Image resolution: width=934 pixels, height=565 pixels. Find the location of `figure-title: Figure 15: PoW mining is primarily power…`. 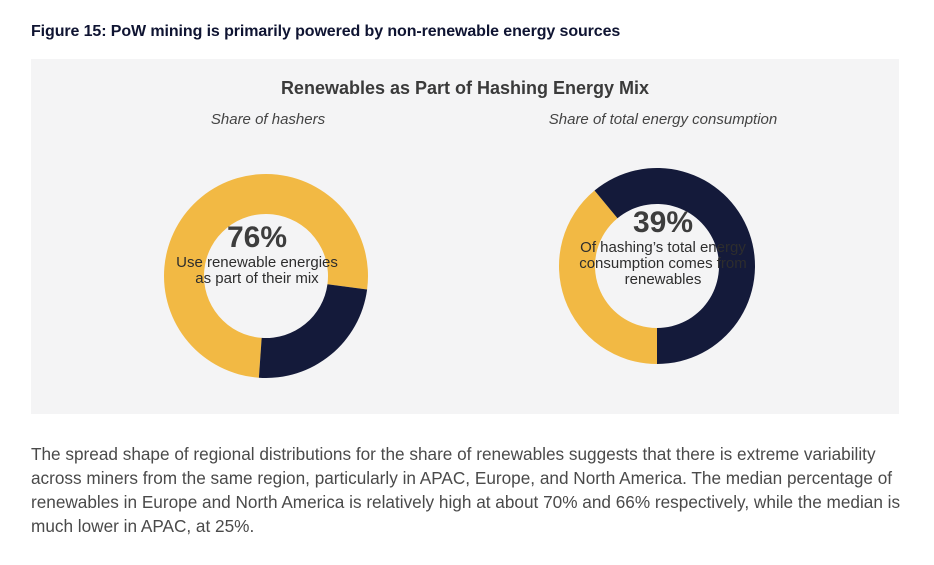

figure-title: Figure 15: PoW mining is primarily power… is located at coordinates (326, 31).